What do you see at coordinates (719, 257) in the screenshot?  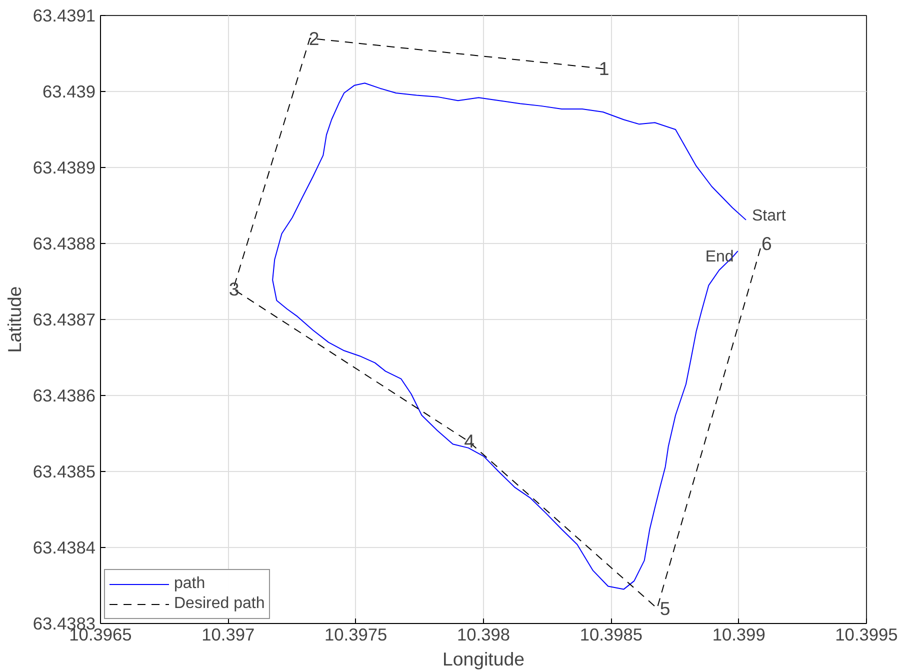 I see `annotation: End` at bounding box center [719, 257].